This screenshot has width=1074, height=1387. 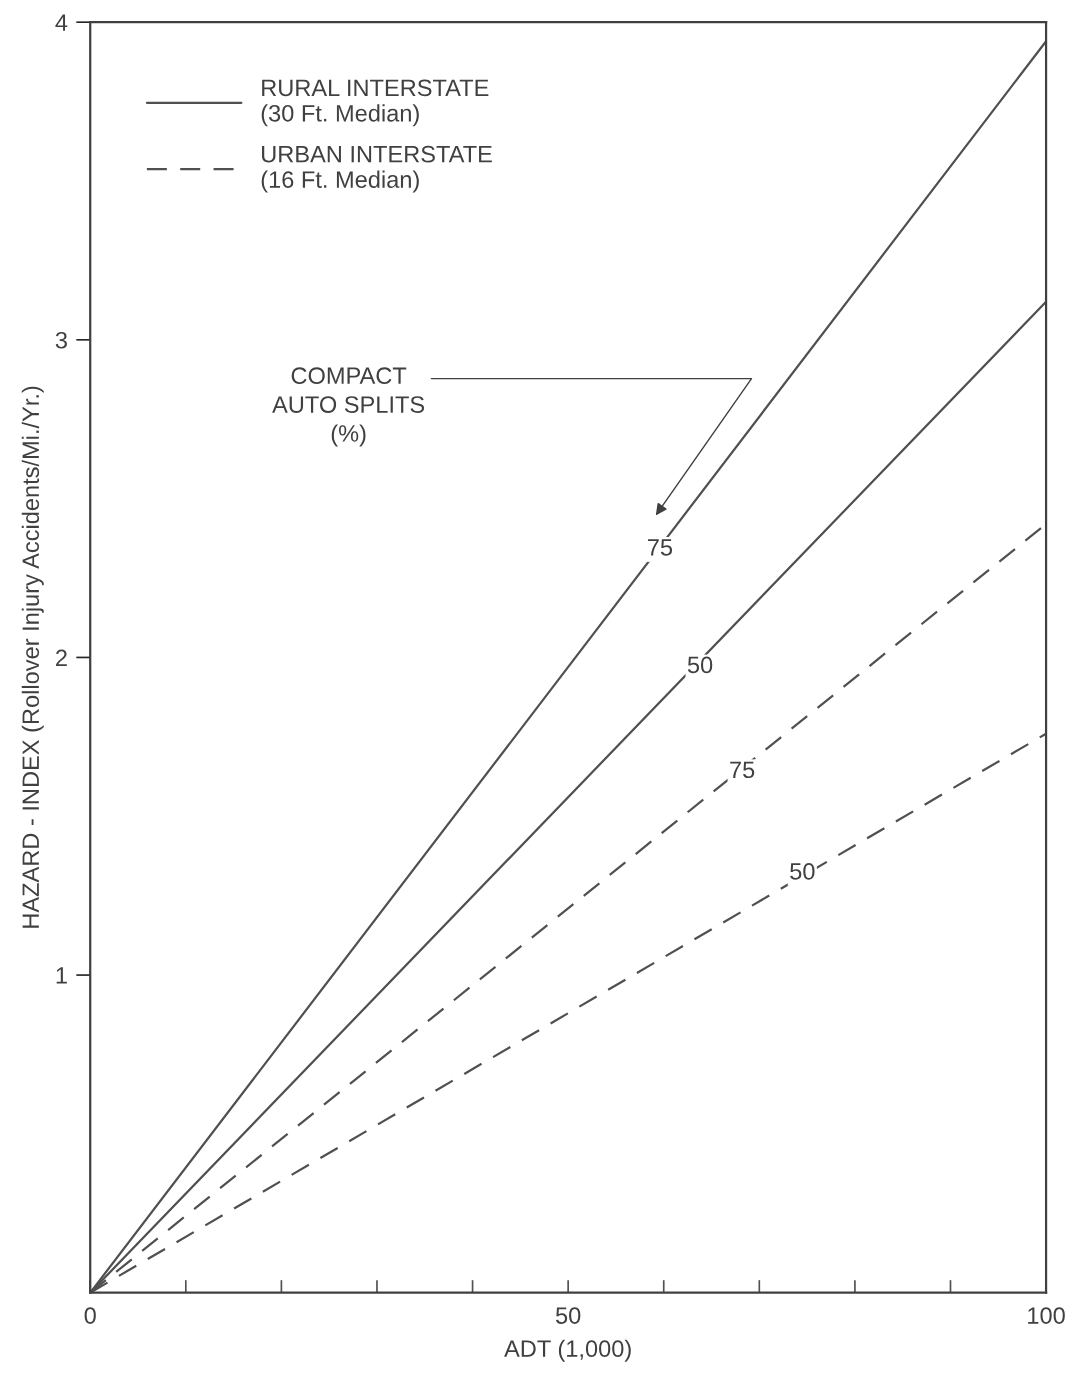 I want to click on x-tick-label: 0, so click(x=90, y=1315).